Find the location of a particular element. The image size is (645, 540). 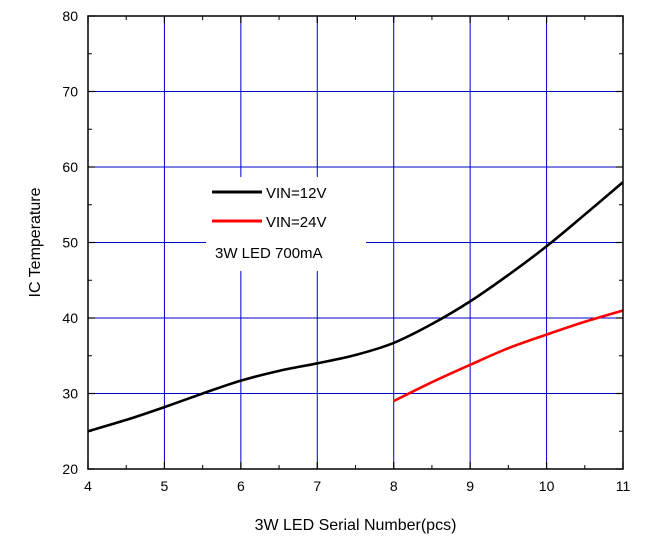

x-tick-label: 10 is located at coordinates (547, 486).